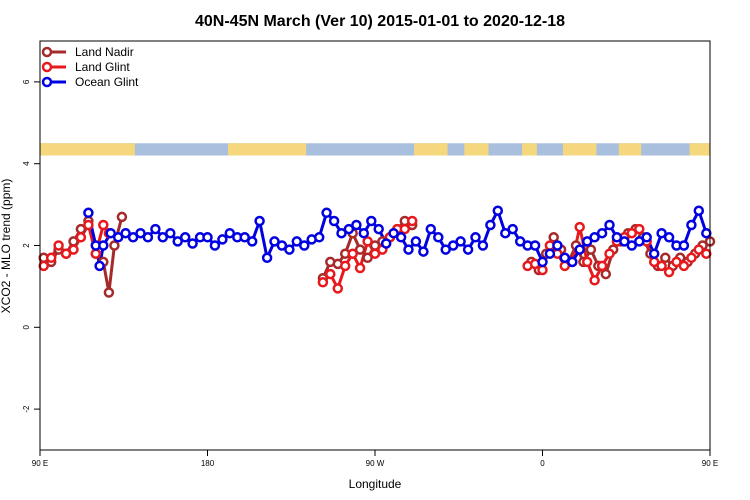 The image size is (750, 500). I want to click on y-axis: -2 0 2 4 6, so click(31, 246).